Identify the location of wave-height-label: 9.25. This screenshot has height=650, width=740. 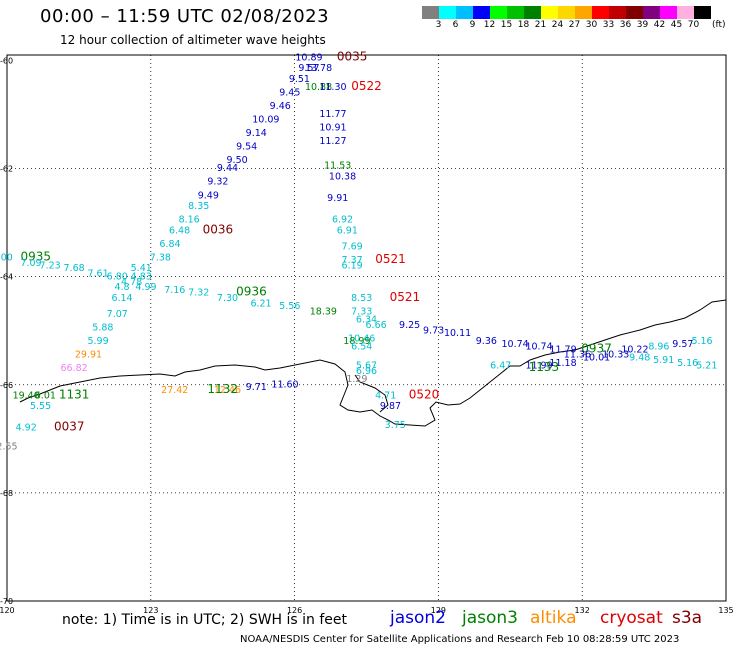
(409, 325).